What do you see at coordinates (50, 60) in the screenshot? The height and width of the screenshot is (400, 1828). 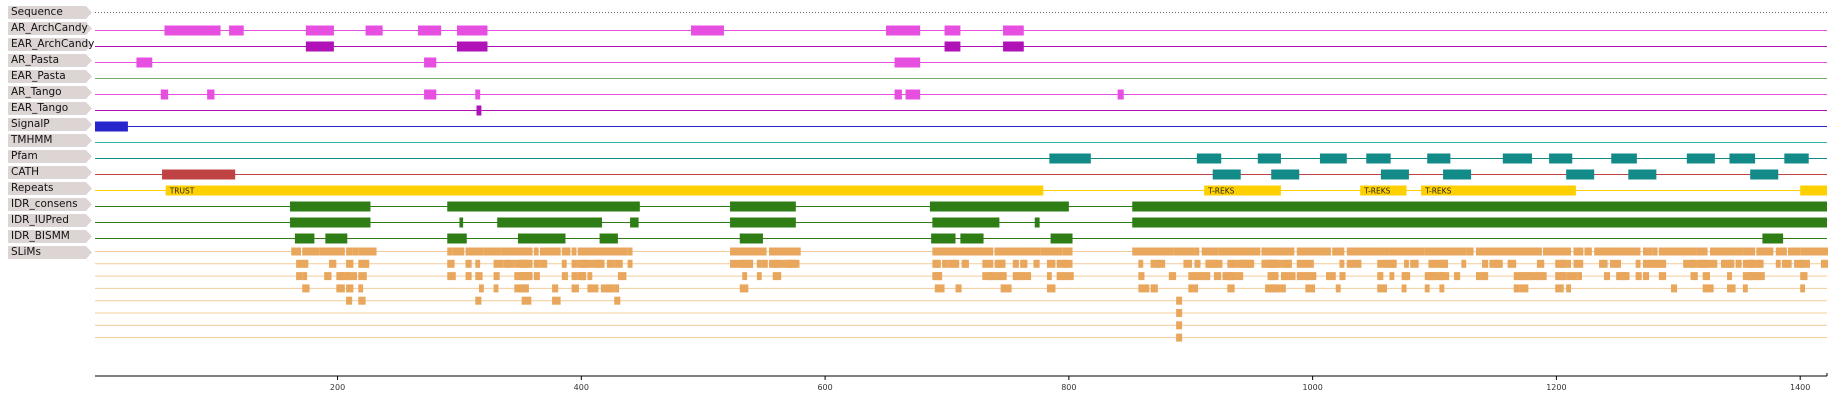 I see `track-label-ar-pasta: AR_Pasta` at bounding box center [50, 60].